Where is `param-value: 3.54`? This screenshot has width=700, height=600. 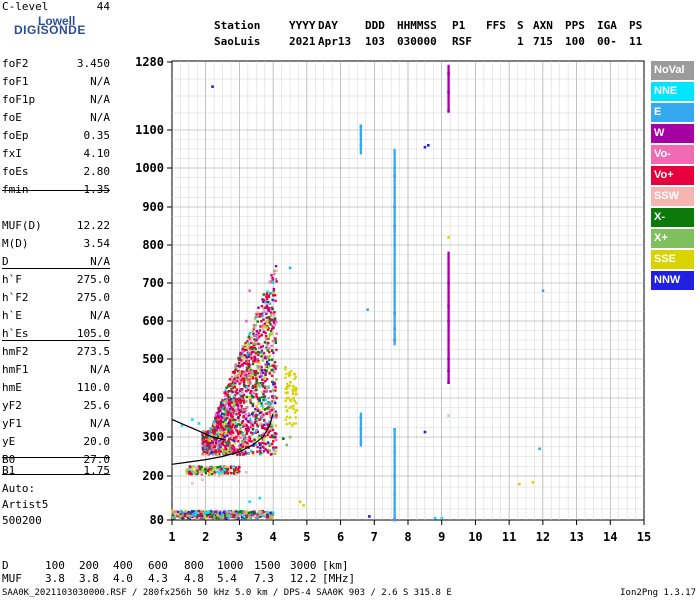 param-value: 3.54 is located at coordinates (97, 243).